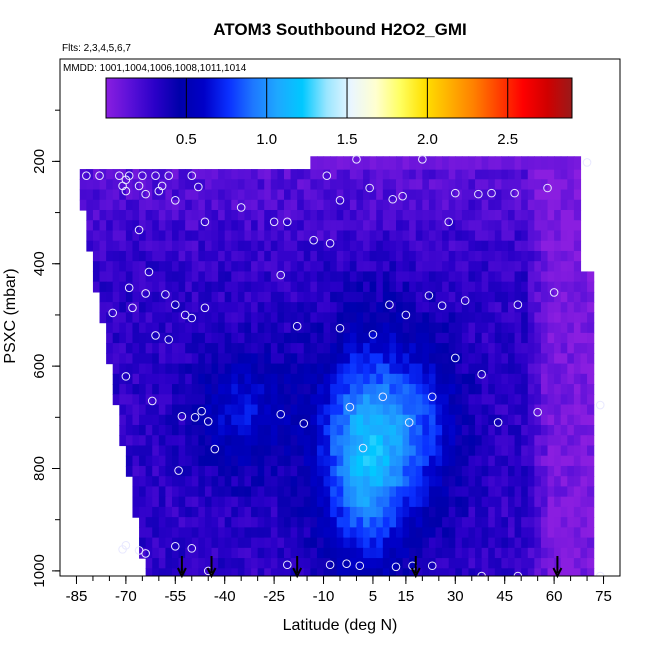  I want to click on y-tick-label: 200, so click(39, 161).